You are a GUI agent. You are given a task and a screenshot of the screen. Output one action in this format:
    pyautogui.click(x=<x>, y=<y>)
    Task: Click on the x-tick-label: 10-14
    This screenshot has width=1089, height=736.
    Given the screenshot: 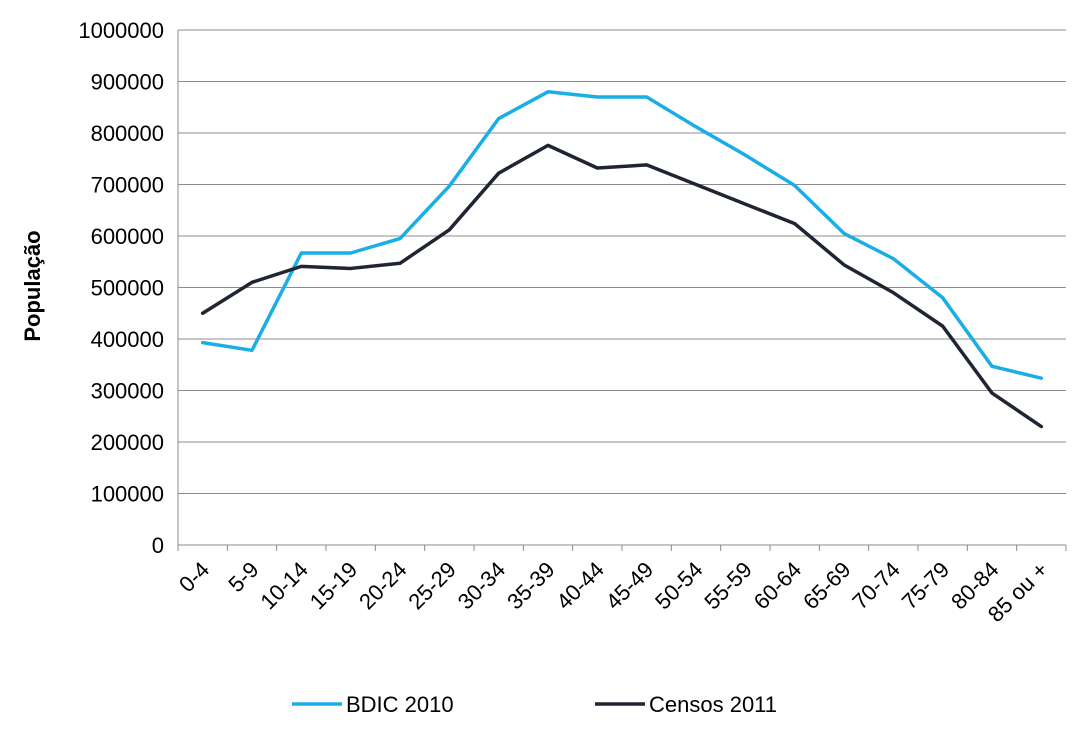 What is the action you would take?
    pyautogui.click(x=283, y=585)
    